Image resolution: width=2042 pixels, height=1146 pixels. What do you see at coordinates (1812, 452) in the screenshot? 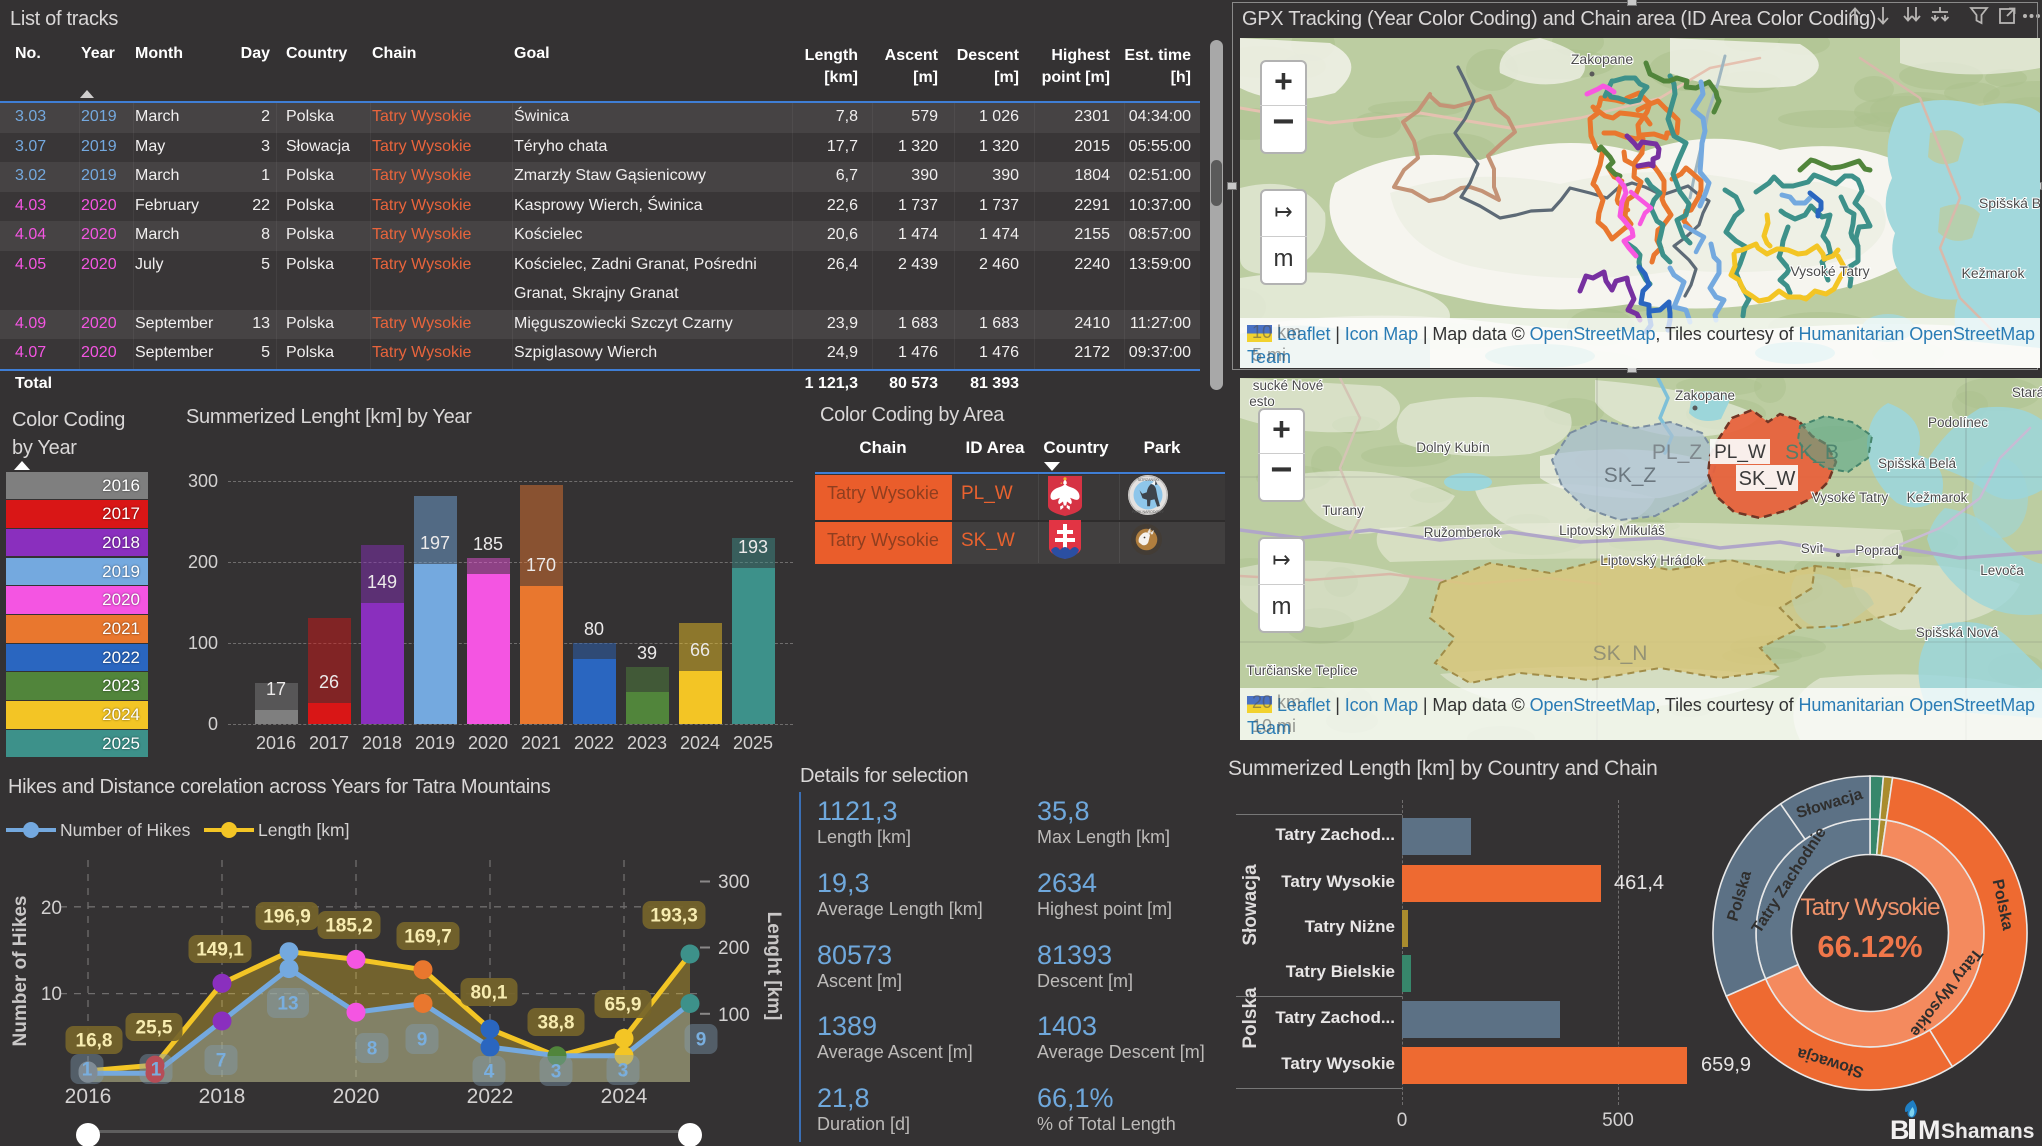
I see `svg-text: SK_B` at bounding box center [1812, 452].